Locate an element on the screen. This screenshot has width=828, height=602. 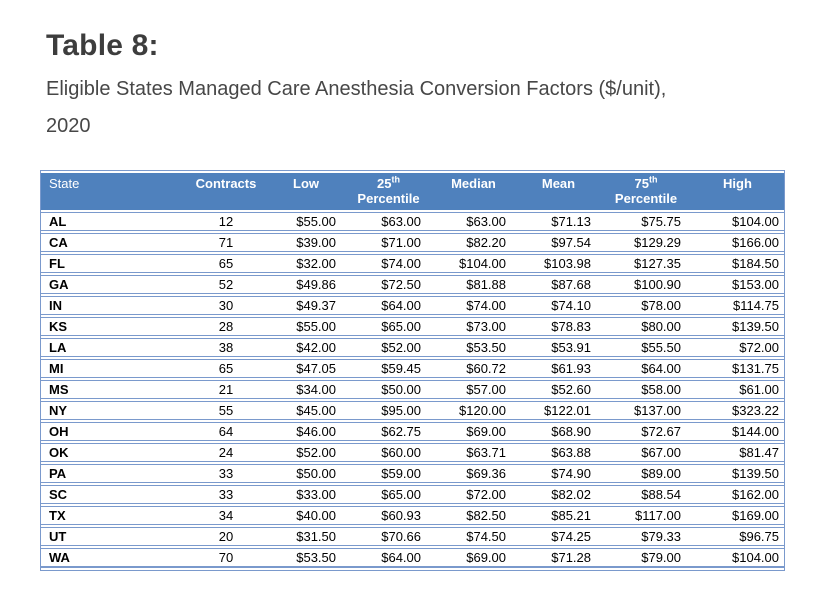
low-cell: $40.00 is located at coordinates (306, 515).